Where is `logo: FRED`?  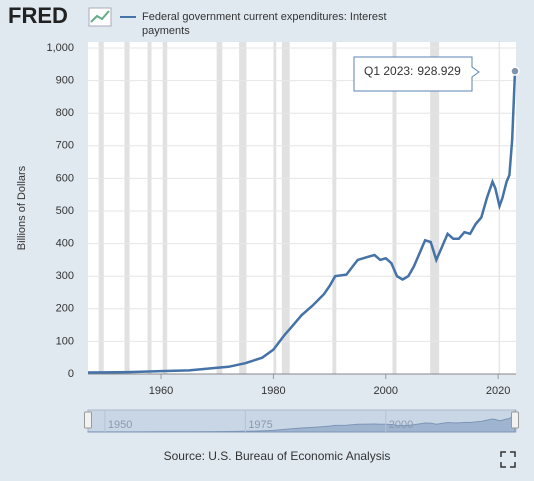 logo: FRED is located at coordinates (38, 15).